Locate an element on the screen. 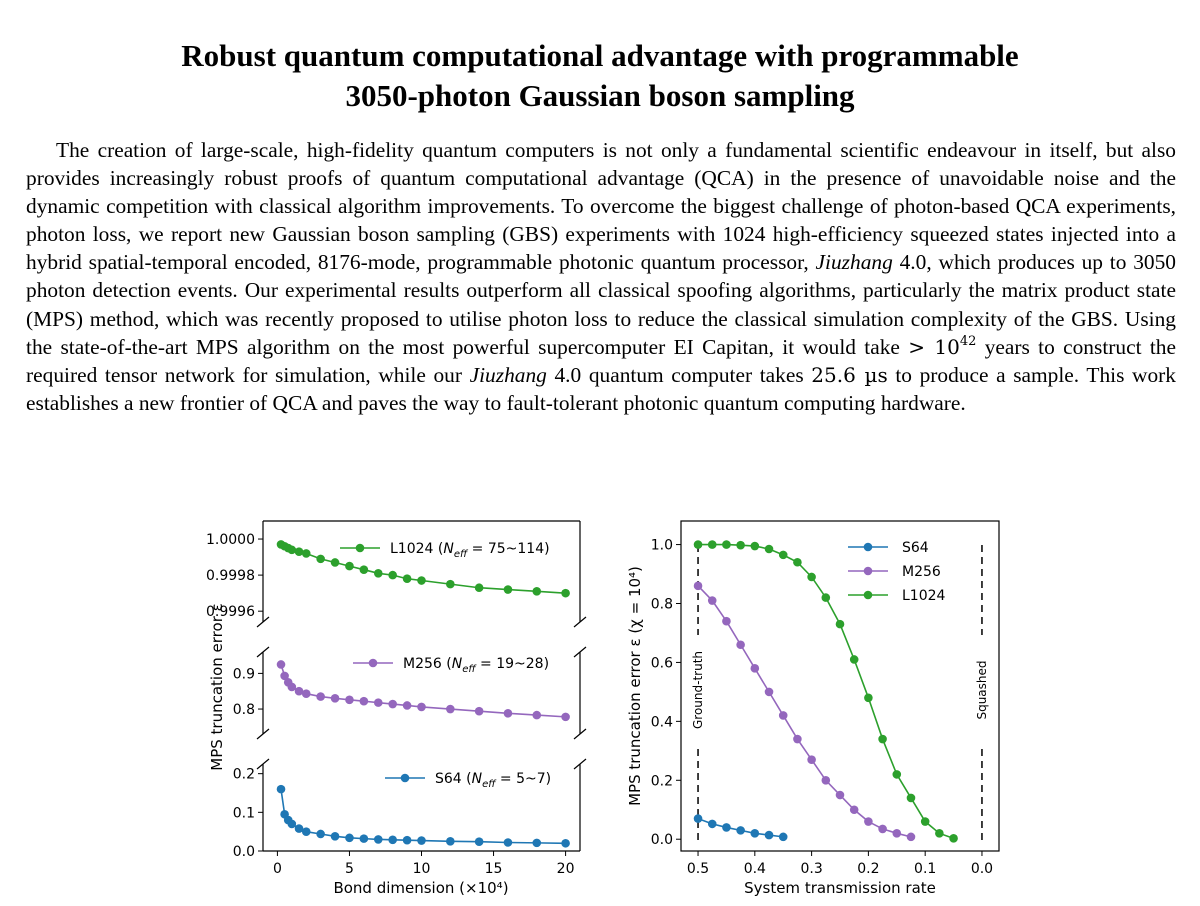  left-xlabel: Bond dimension (×10⁴) is located at coordinates (420, 888).